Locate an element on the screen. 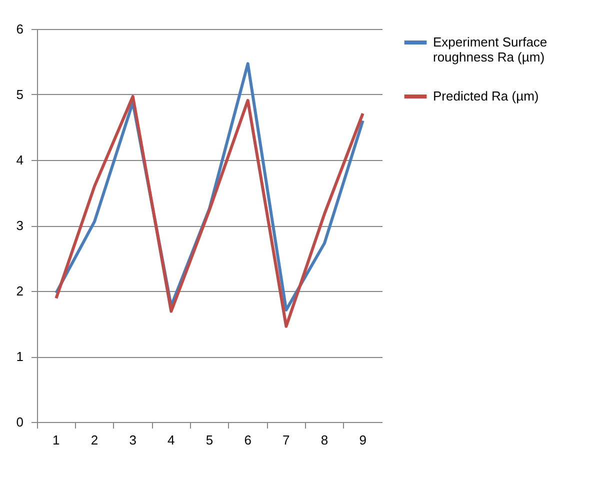  x-tick-label: 7 is located at coordinates (286, 440).